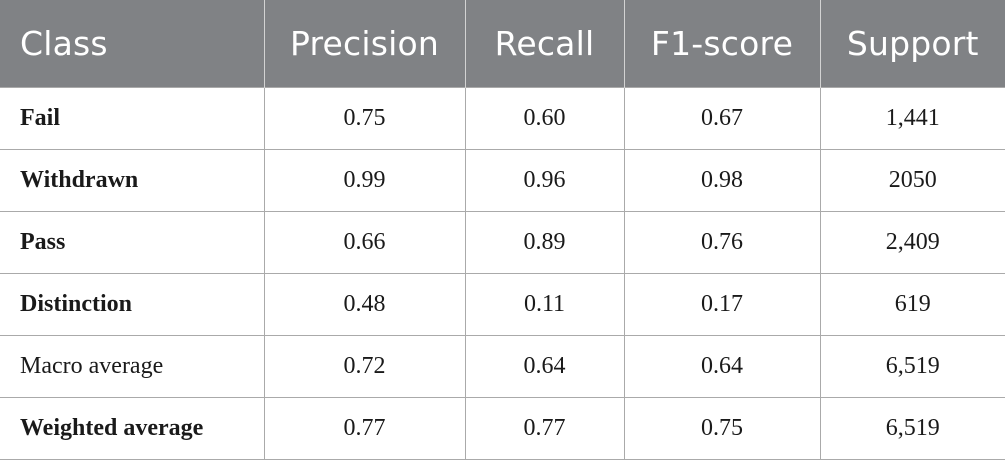  I want to click on precision-cell: 0.99, so click(364, 180).